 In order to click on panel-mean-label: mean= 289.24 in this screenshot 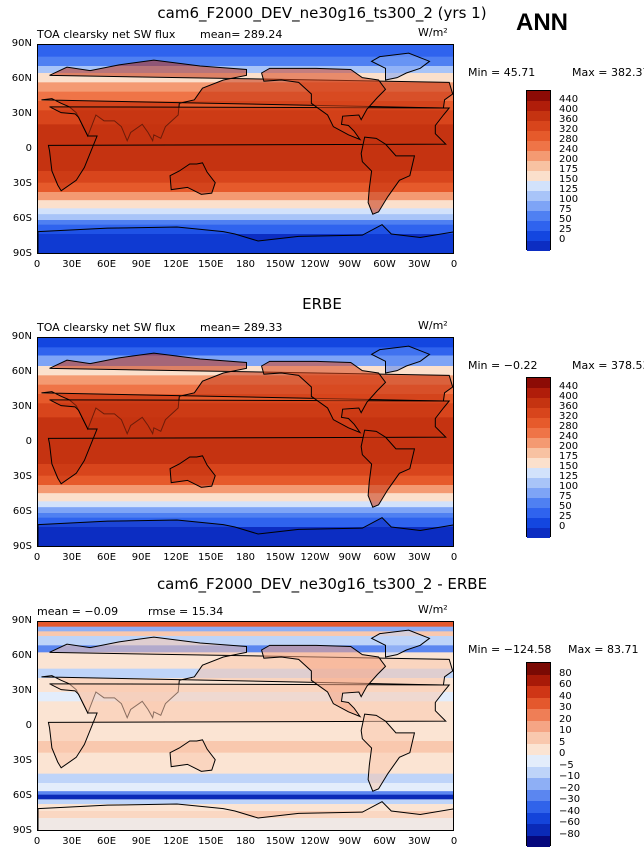, I will do `click(241, 34)`.